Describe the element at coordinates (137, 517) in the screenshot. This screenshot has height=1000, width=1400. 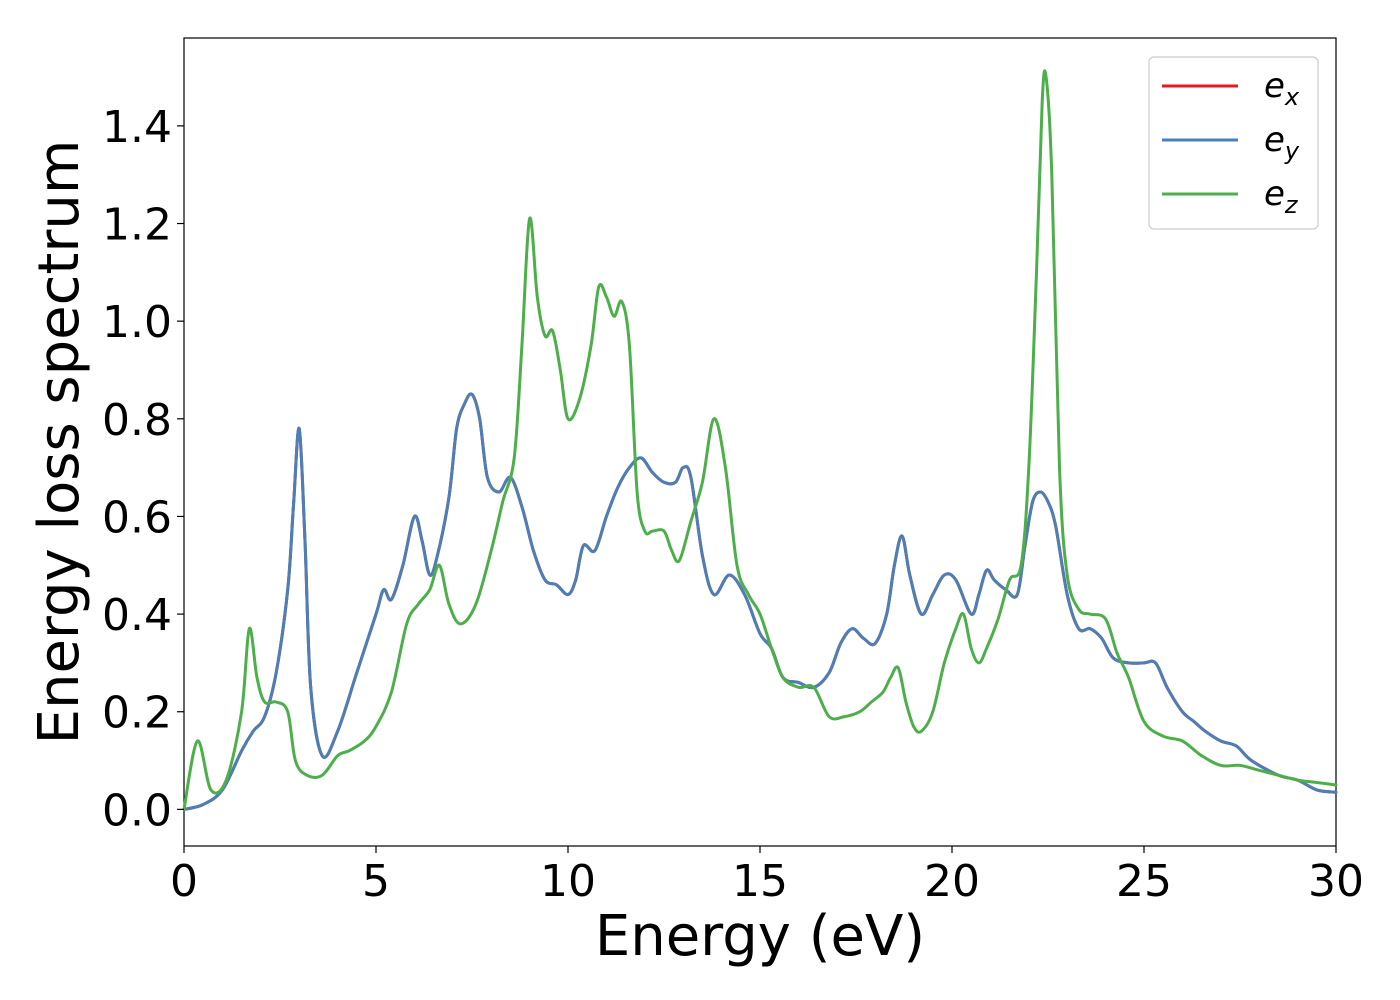
I see `y-tick-label: 0.6` at that location.